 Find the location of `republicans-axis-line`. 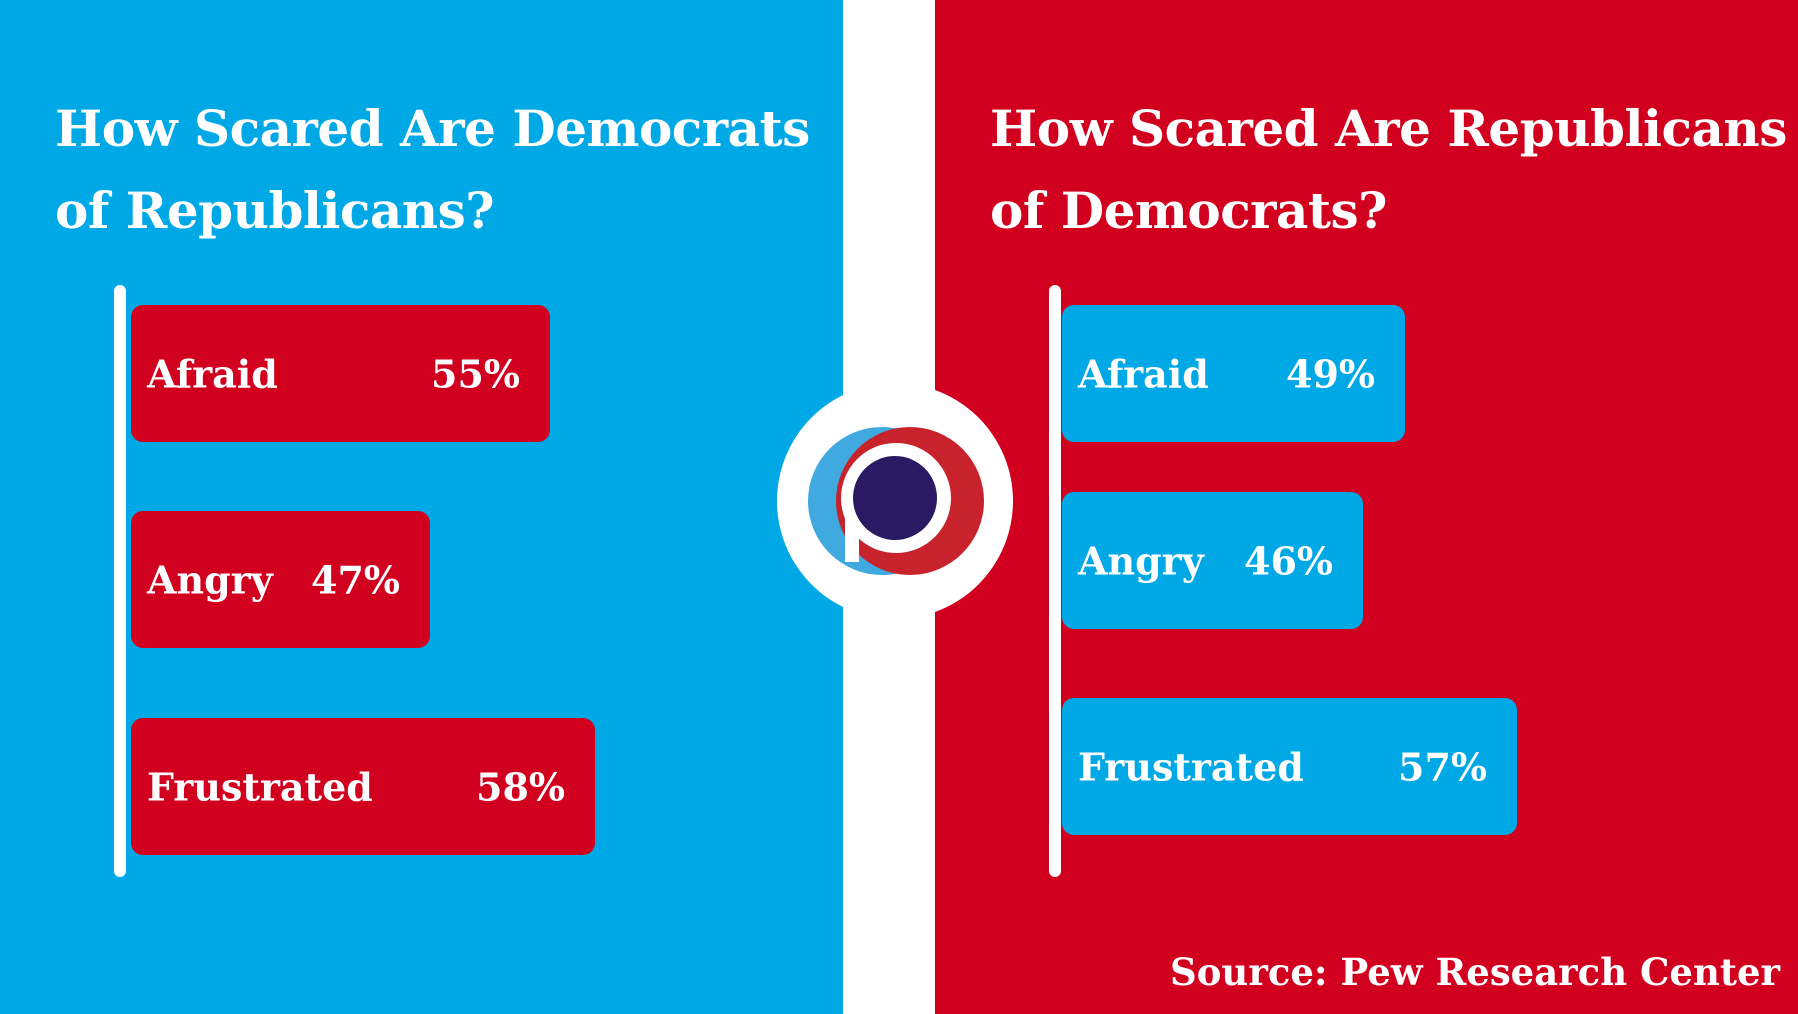

republicans-axis-line is located at coordinates (1055, 581).